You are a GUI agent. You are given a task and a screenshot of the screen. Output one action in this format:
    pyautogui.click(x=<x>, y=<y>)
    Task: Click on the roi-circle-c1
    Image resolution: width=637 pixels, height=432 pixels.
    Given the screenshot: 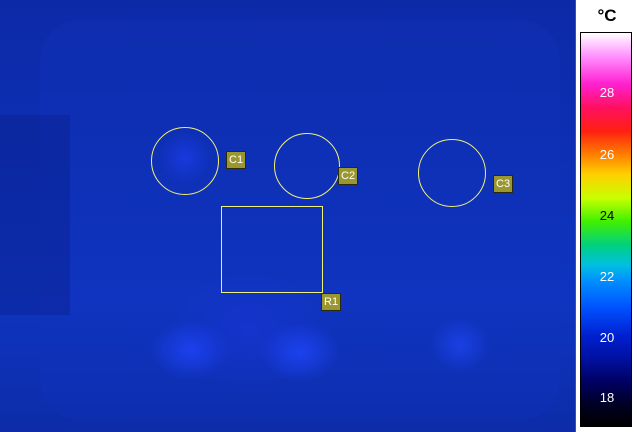 What is the action you would take?
    pyautogui.click(x=185, y=161)
    